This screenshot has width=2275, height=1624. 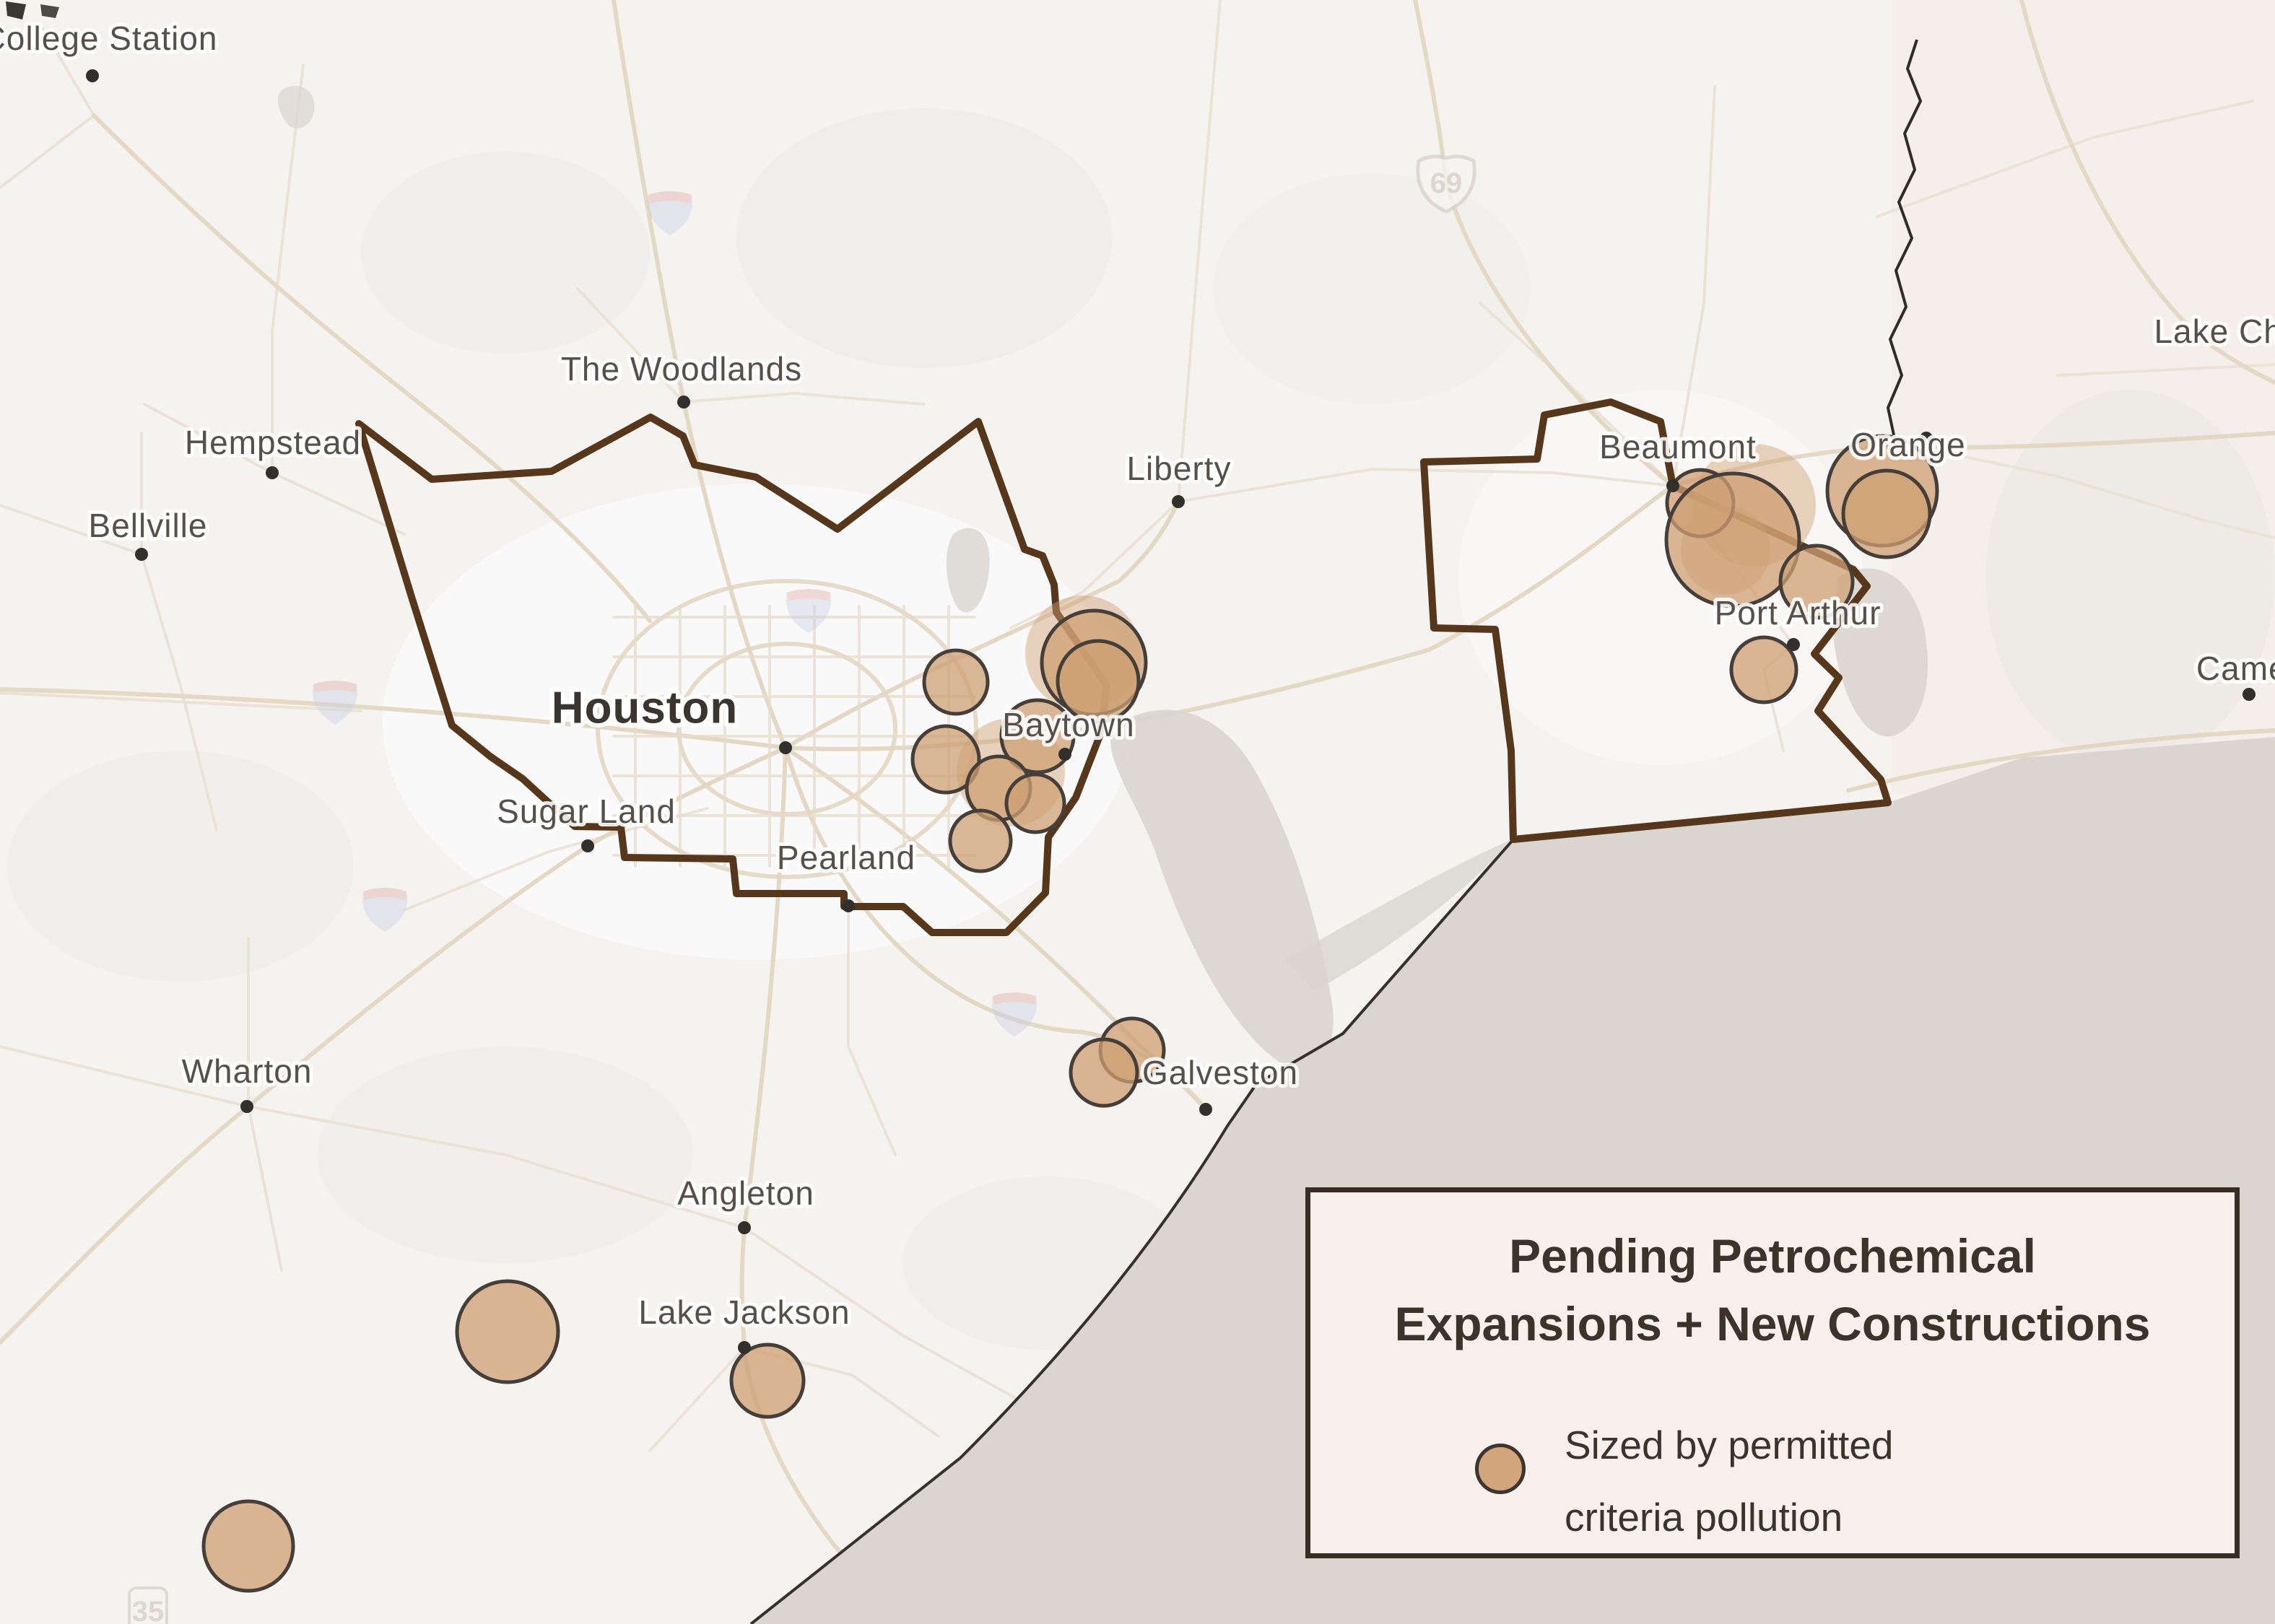 What do you see at coordinates (1500, 1469) in the screenshot?
I see `facility-circle-icon` at bounding box center [1500, 1469].